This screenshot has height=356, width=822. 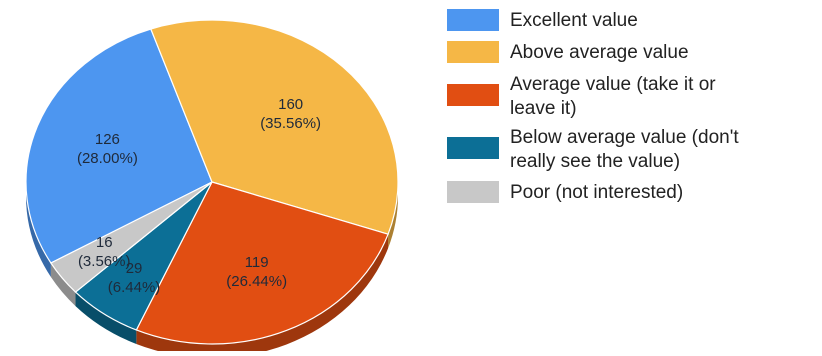 I want to click on slice-percent-label: (3.56%), so click(x=104, y=261).